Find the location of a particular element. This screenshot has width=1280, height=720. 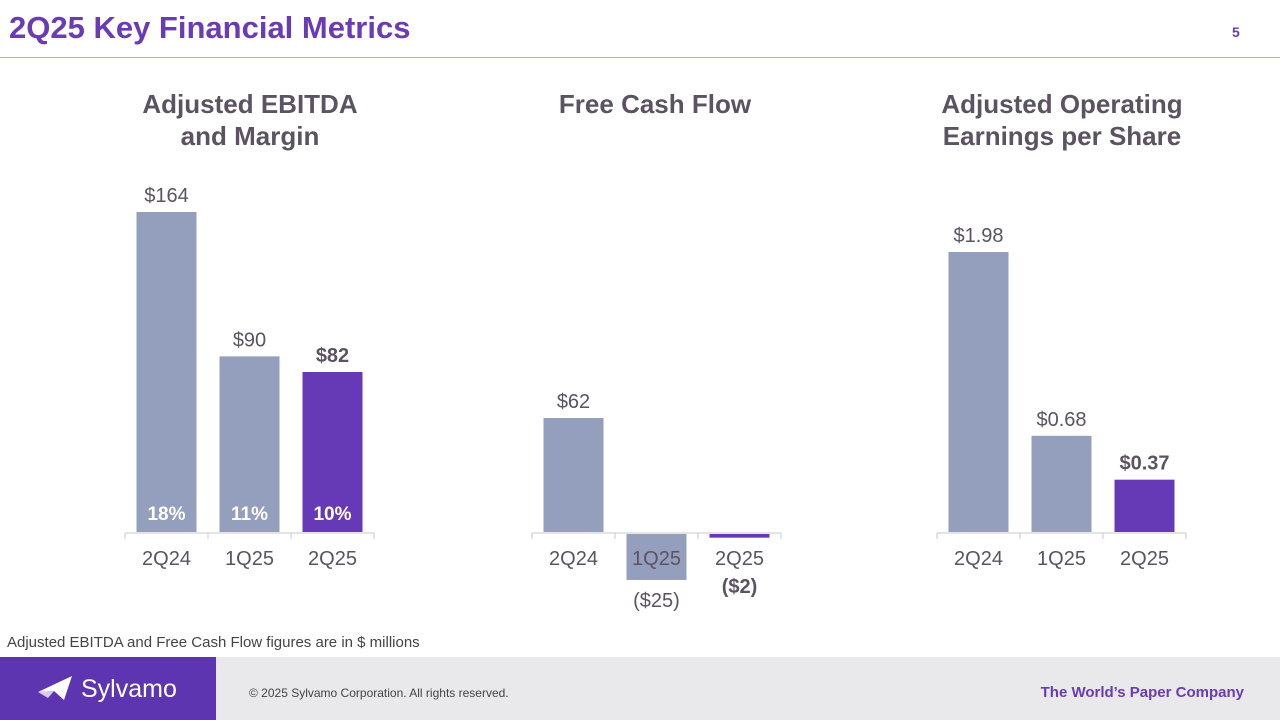

tagline: The World’s Paper Company is located at coordinates (1142, 692).